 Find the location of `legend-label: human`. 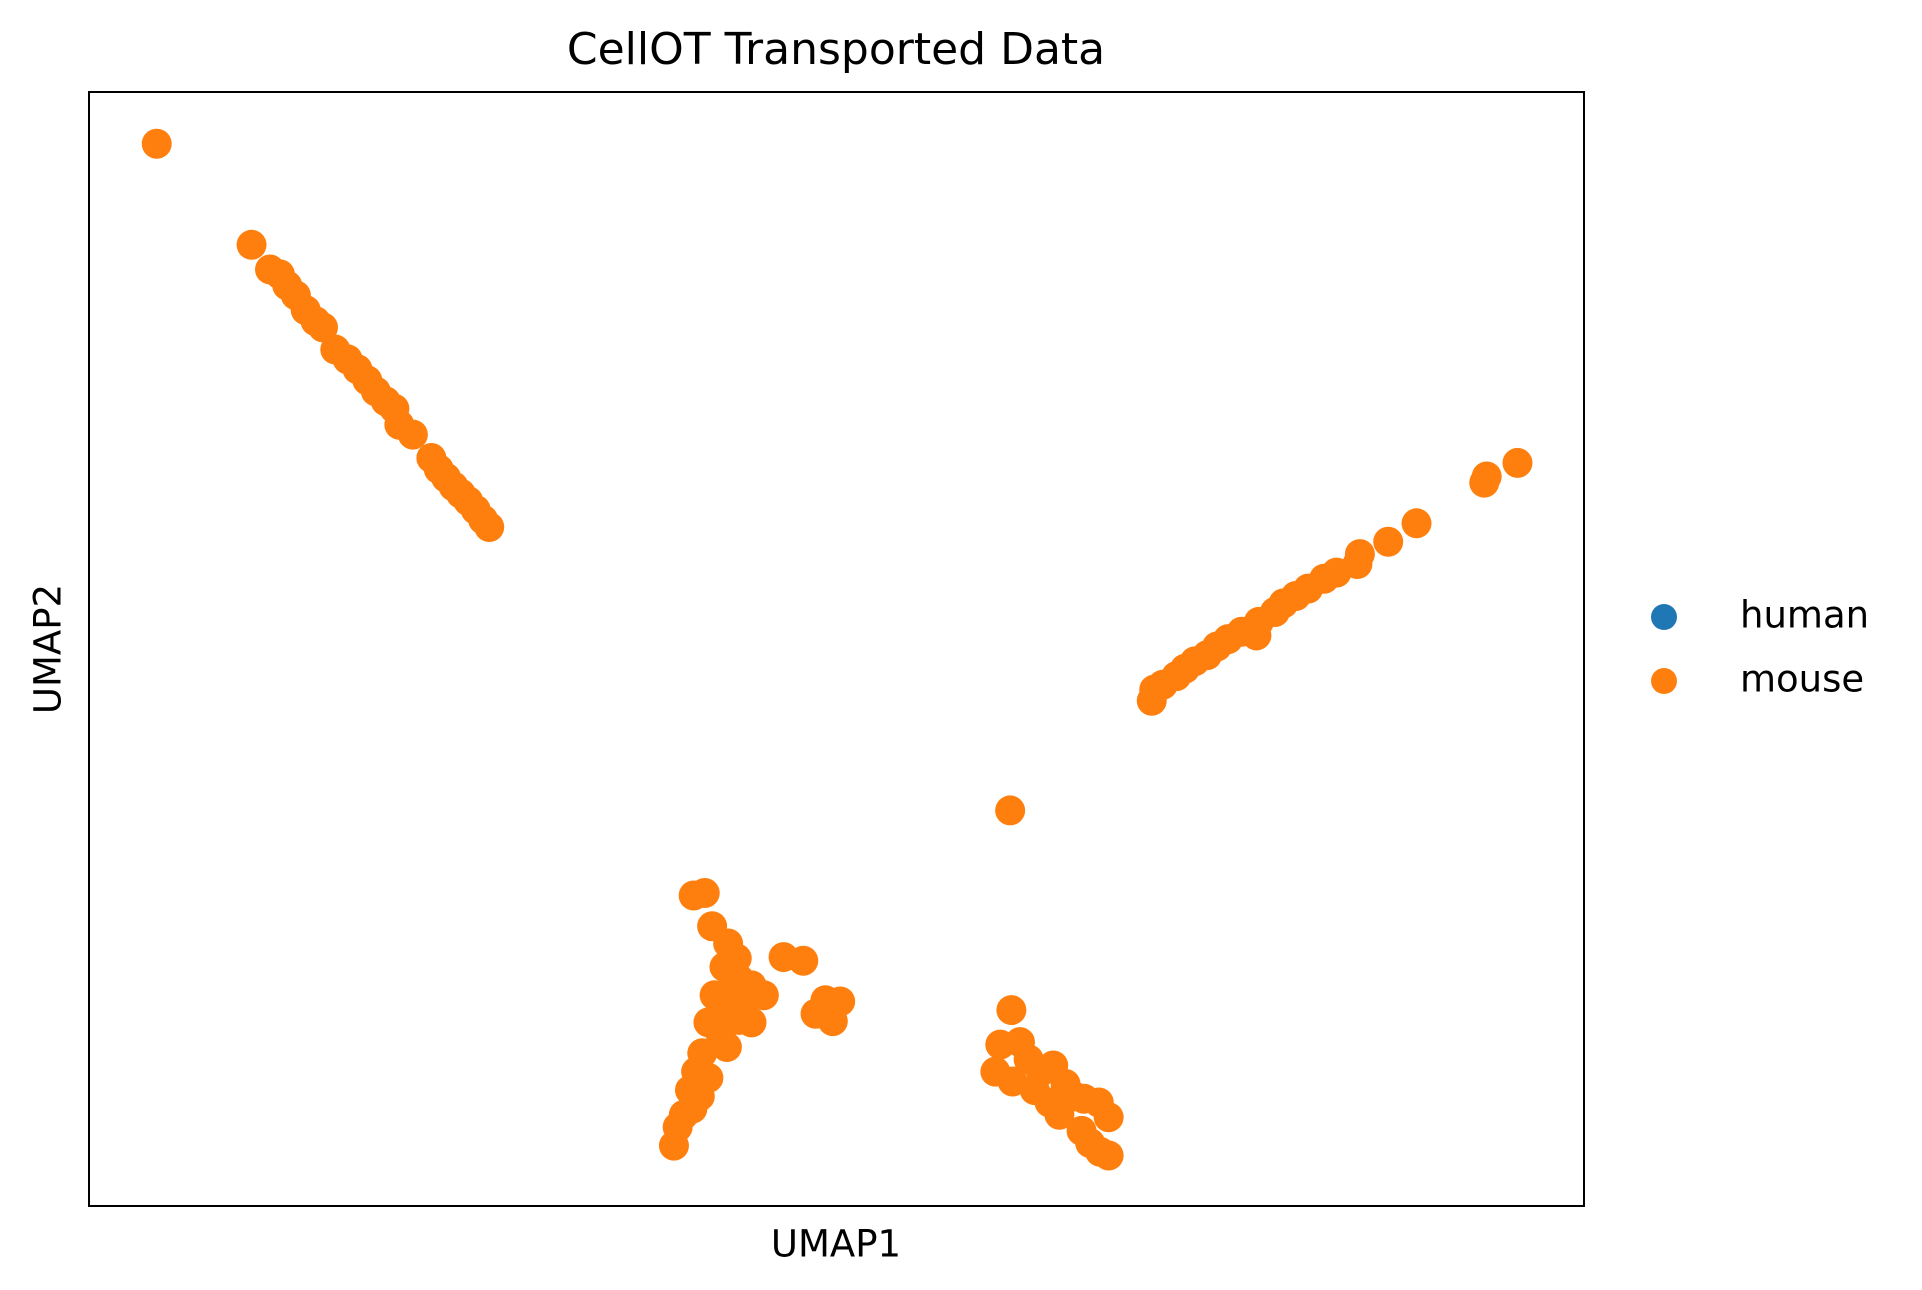

legend-label: human is located at coordinates (1804, 615).